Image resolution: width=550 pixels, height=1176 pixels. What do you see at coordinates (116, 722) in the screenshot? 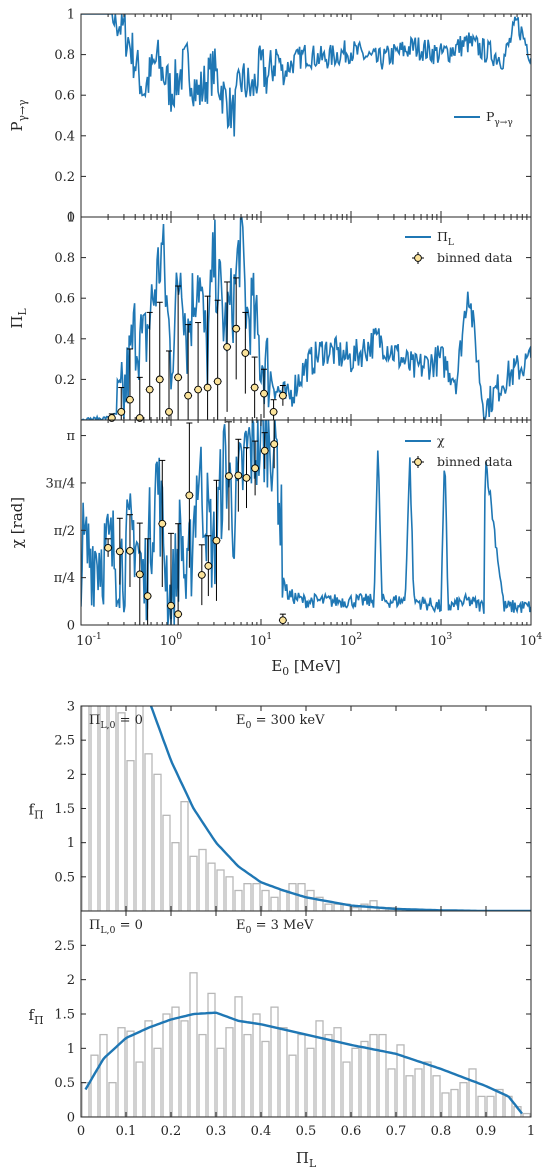
I see `annotation: ΠL,0​ = 0` at bounding box center [116, 722].